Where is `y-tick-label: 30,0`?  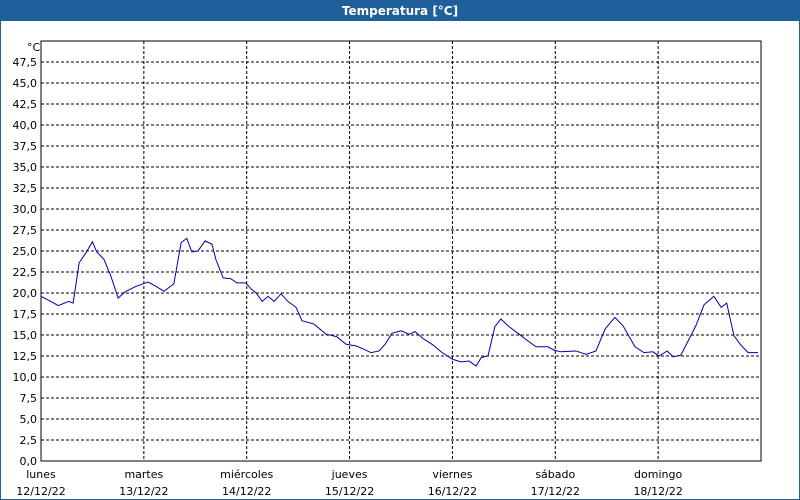
y-tick-label: 30,0 is located at coordinates (25, 209).